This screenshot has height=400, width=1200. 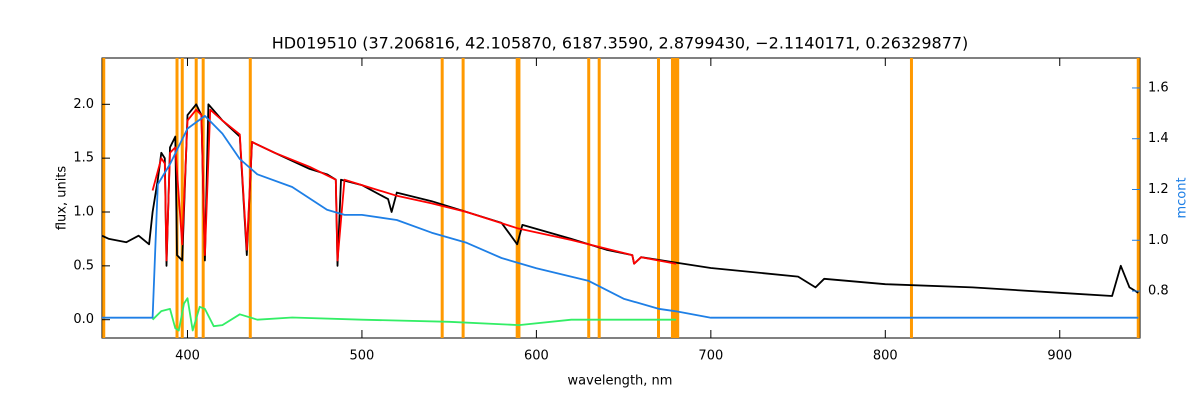 I want to click on y2-axis-label: mcont, so click(x=1182, y=197).